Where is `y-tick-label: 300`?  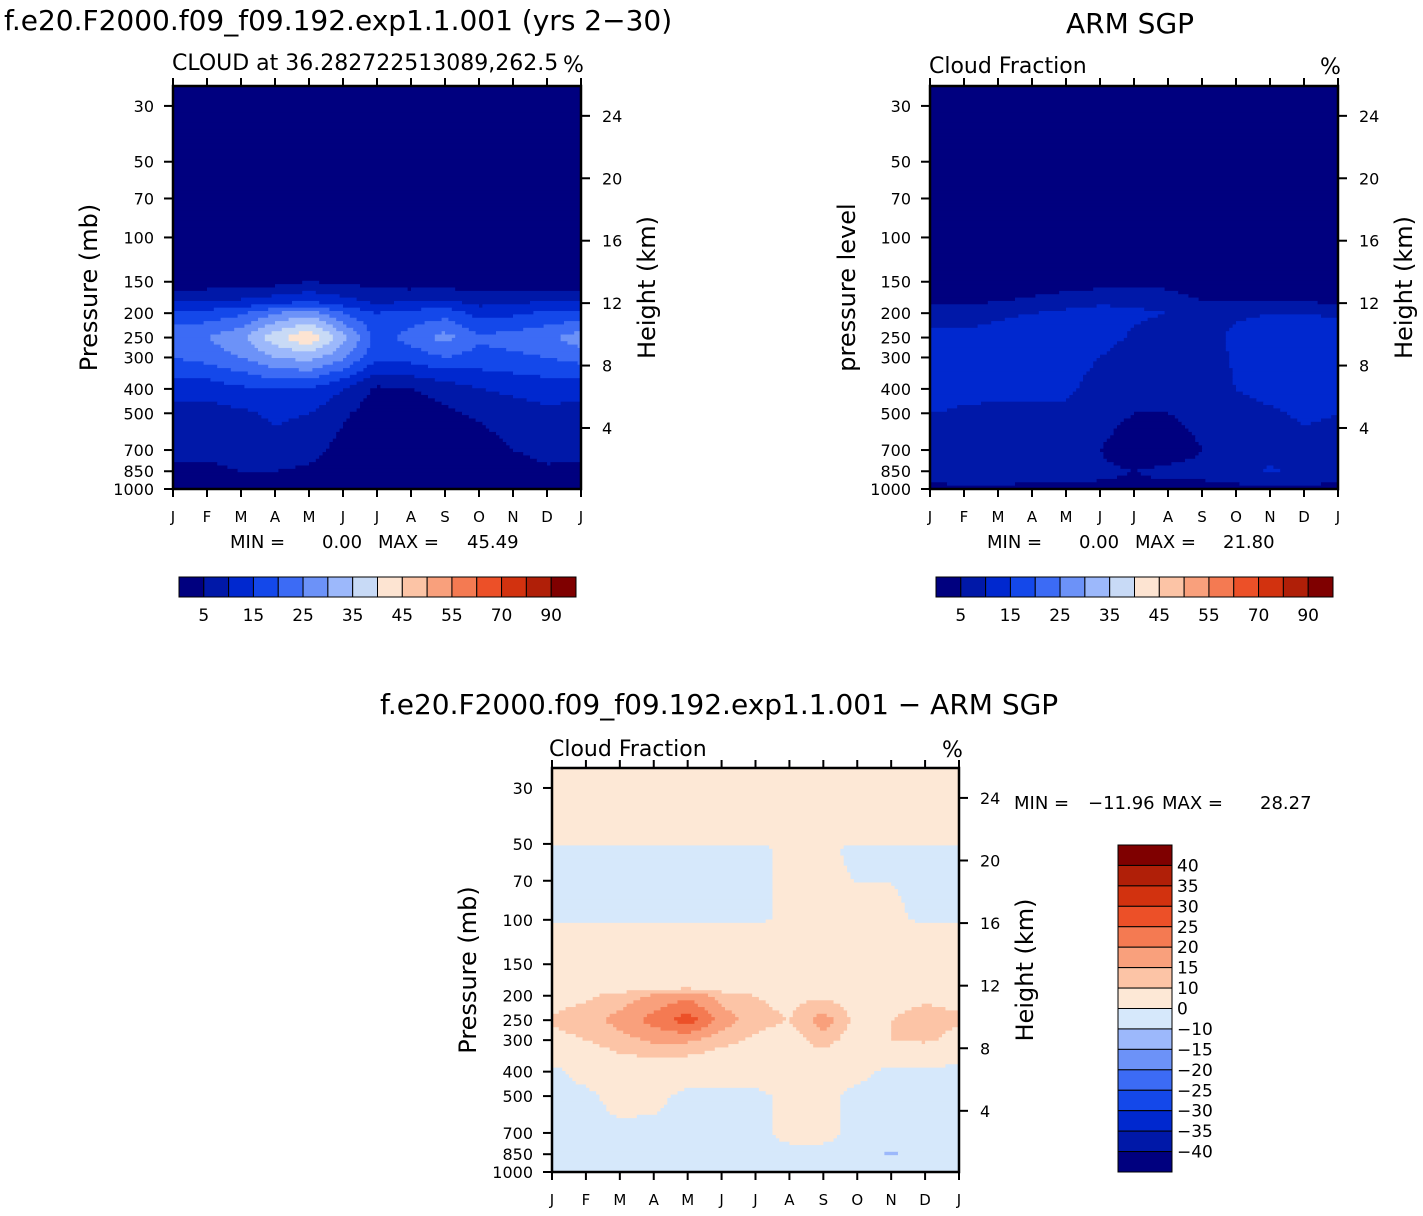 y-tick-label: 300 is located at coordinates (895, 357).